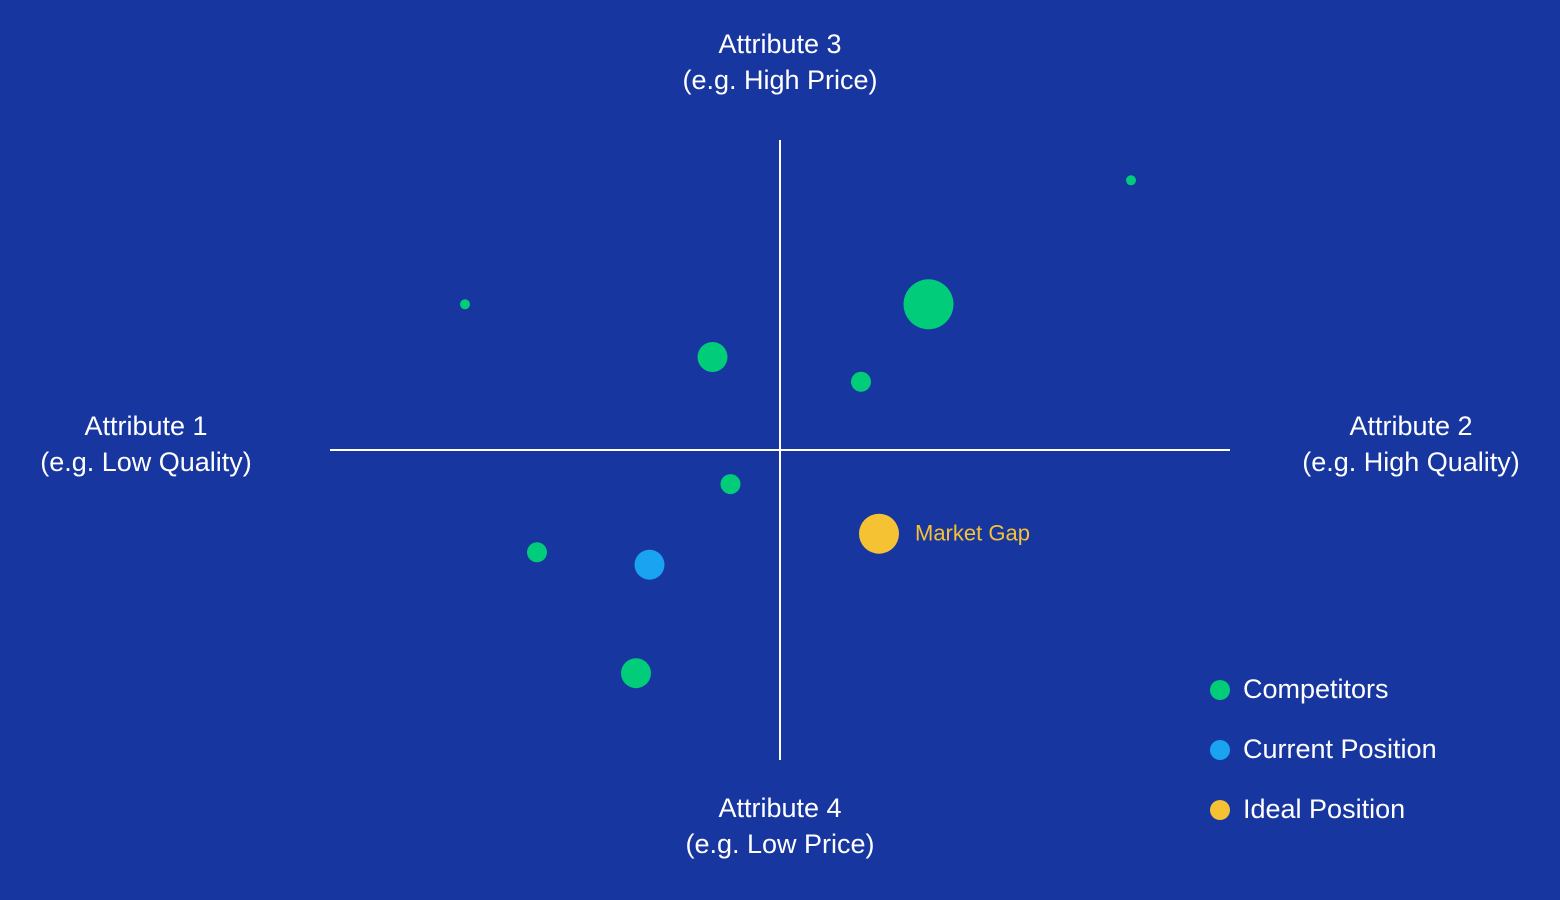  I want to click on legend-label: Ideal Position, so click(1324, 809).